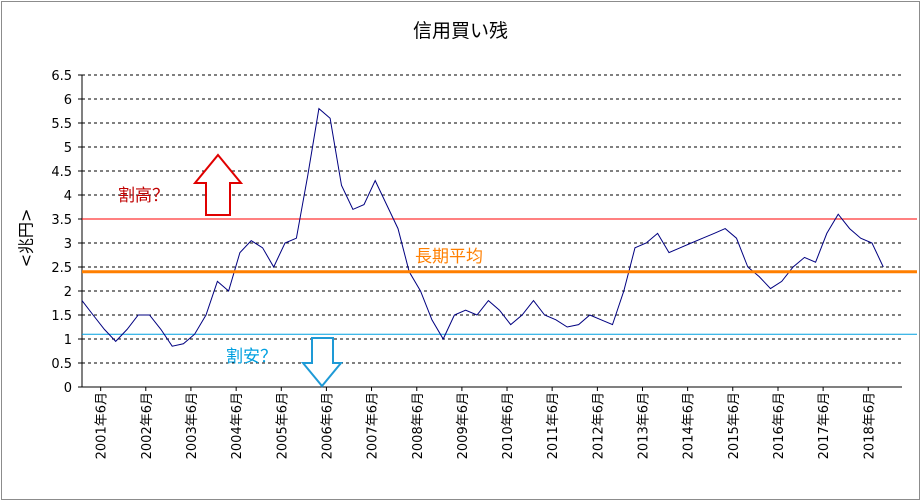 Image resolution: width=921 pixels, height=501 pixels. What do you see at coordinates (734, 425) in the screenshot?
I see `x-tick-label-14: 2015年6月` at bounding box center [734, 425].